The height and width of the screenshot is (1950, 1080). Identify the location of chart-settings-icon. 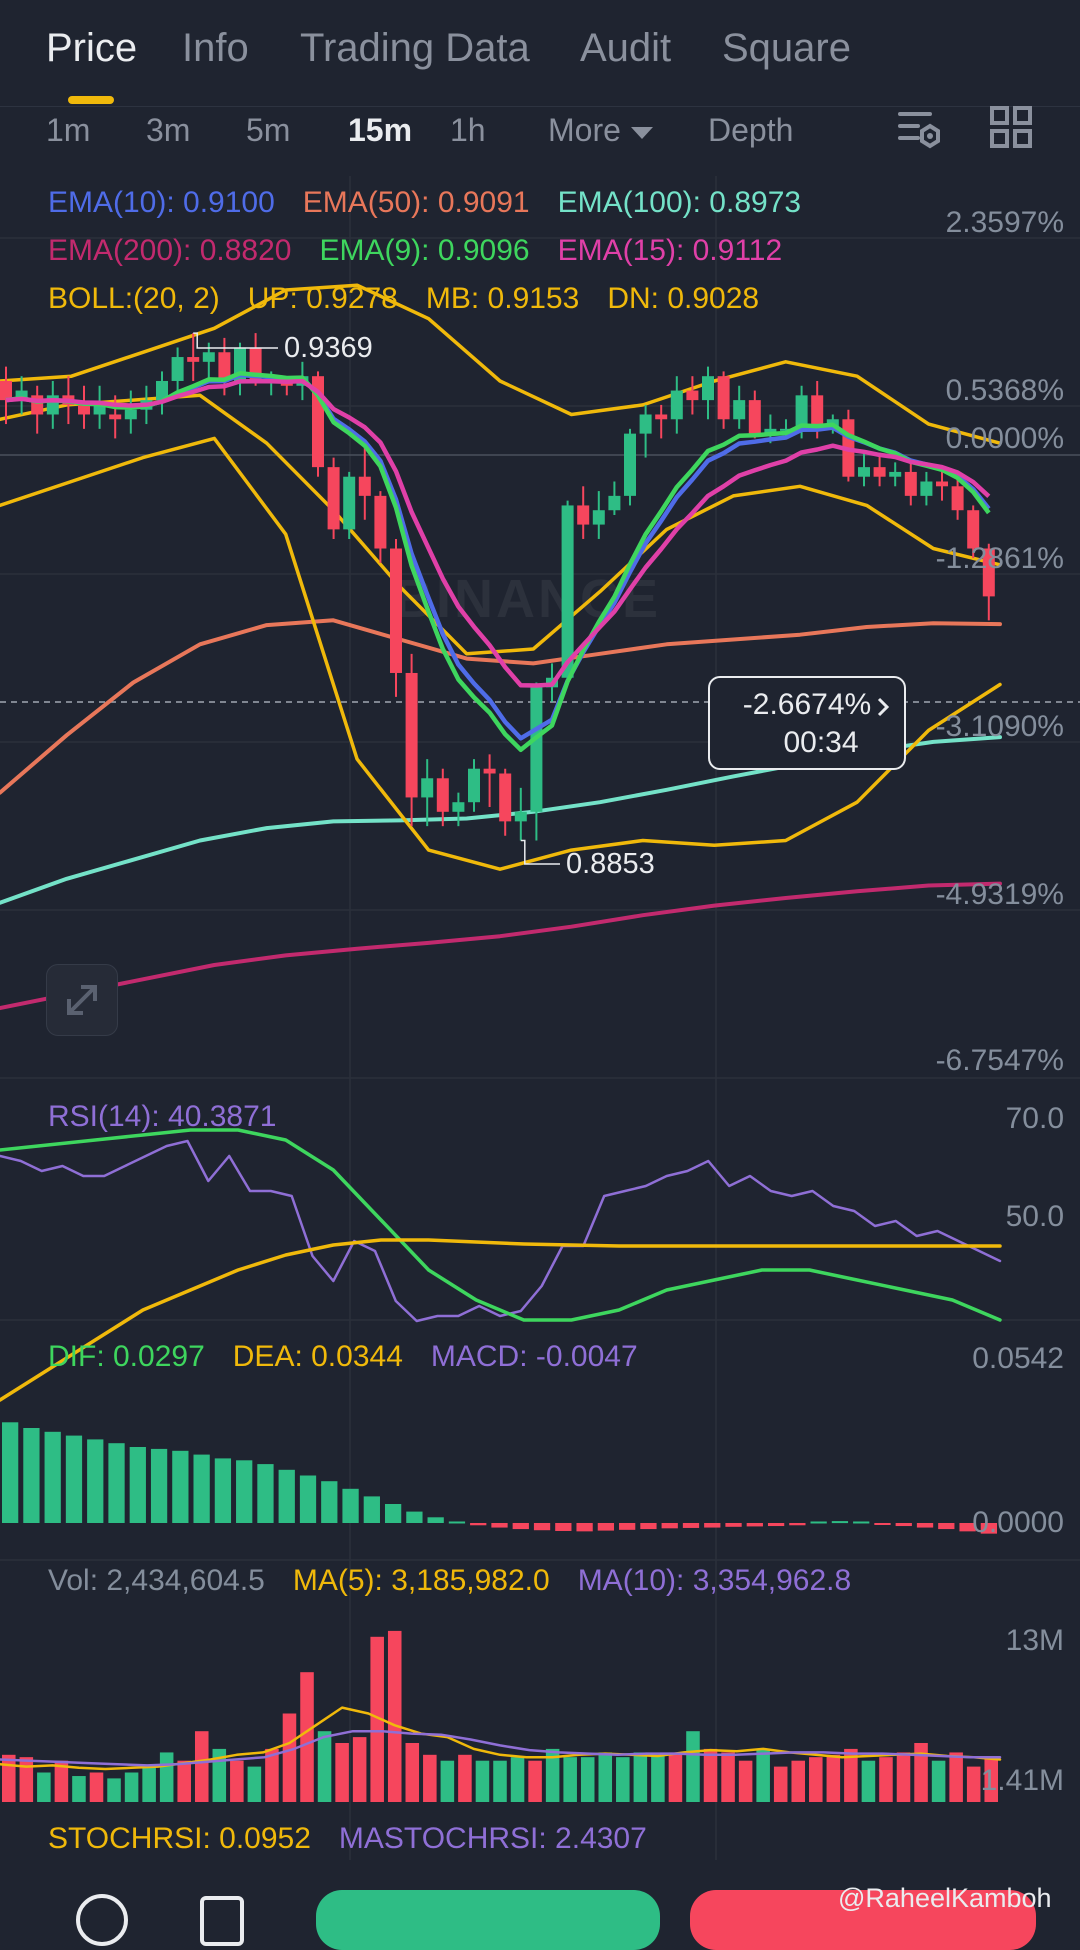
(920, 128).